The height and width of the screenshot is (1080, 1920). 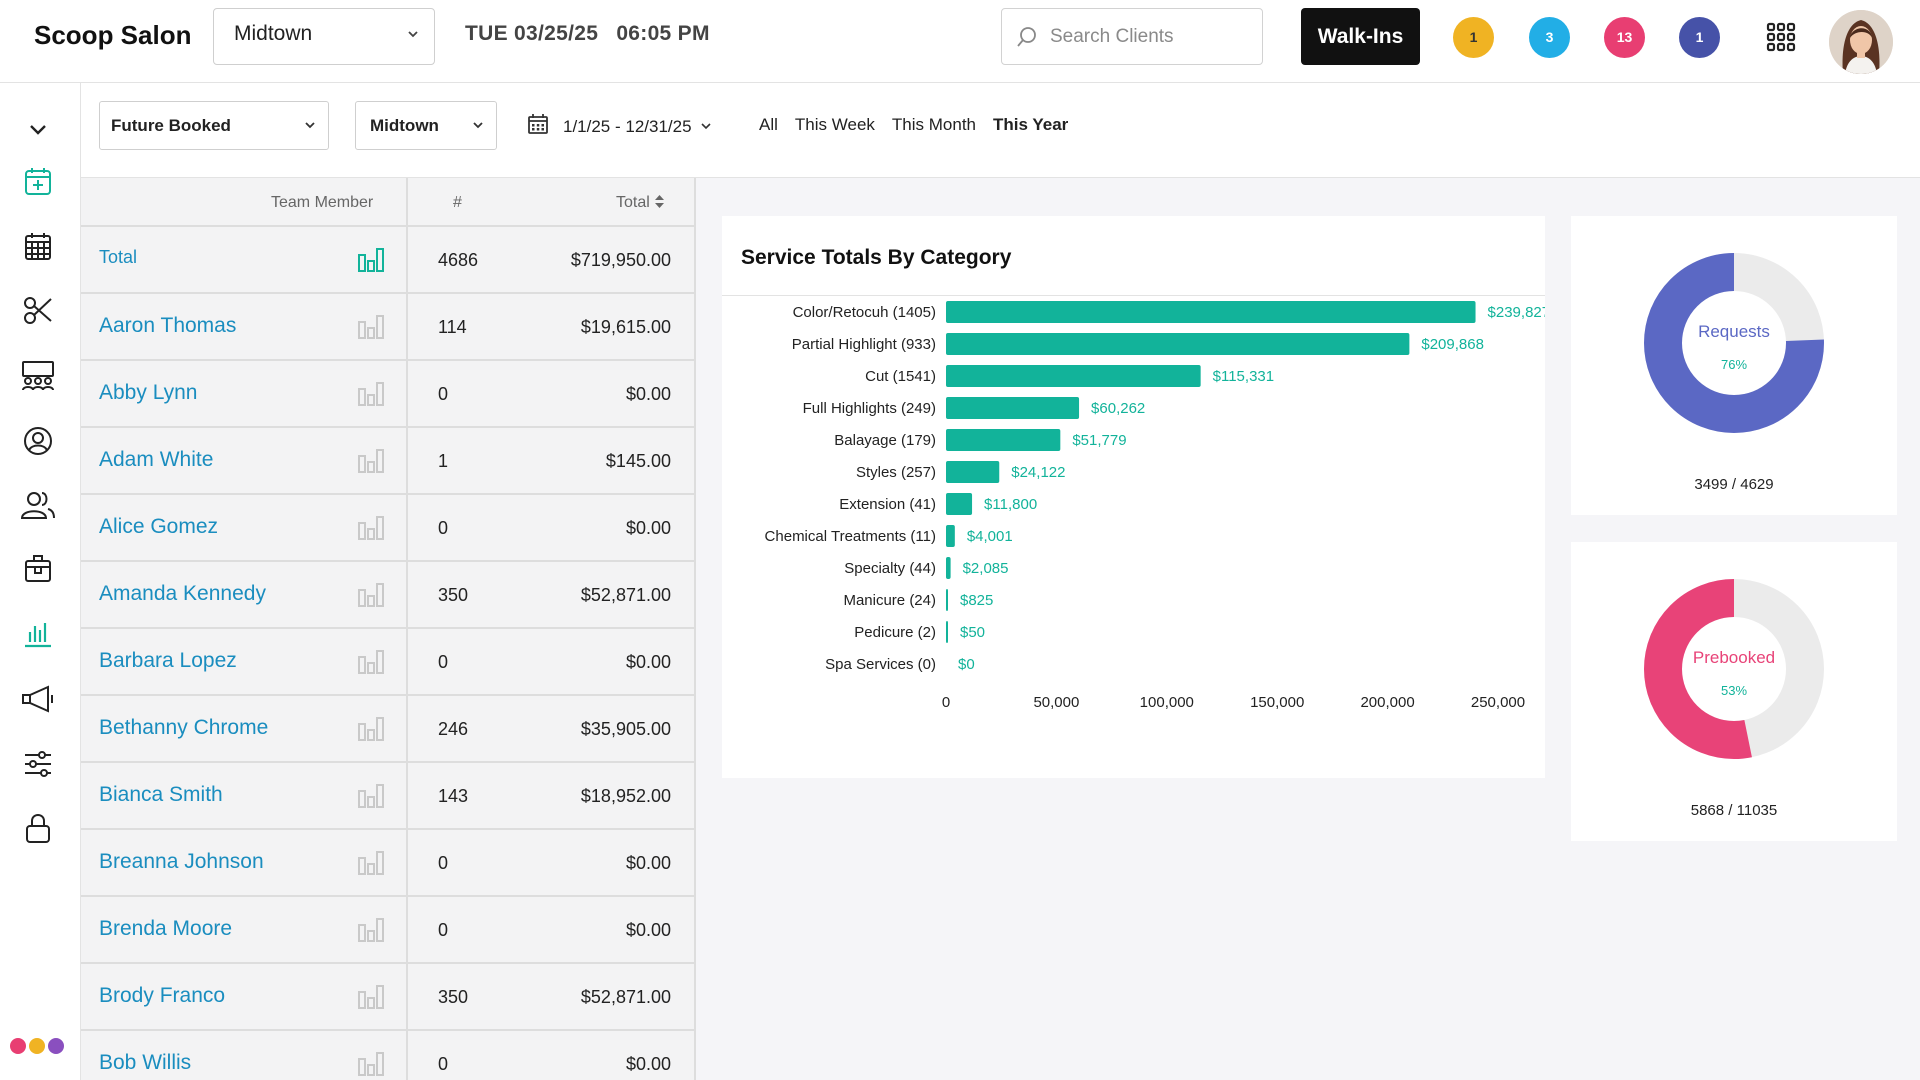 I want to click on category-label: Balayage (179), so click(x=885, y=440).